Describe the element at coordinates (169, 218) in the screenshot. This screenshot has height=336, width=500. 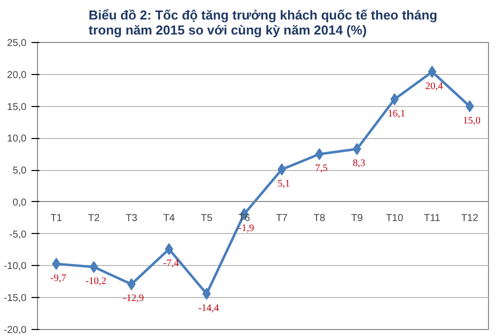
I see `x-tick-label: T4` at that location.